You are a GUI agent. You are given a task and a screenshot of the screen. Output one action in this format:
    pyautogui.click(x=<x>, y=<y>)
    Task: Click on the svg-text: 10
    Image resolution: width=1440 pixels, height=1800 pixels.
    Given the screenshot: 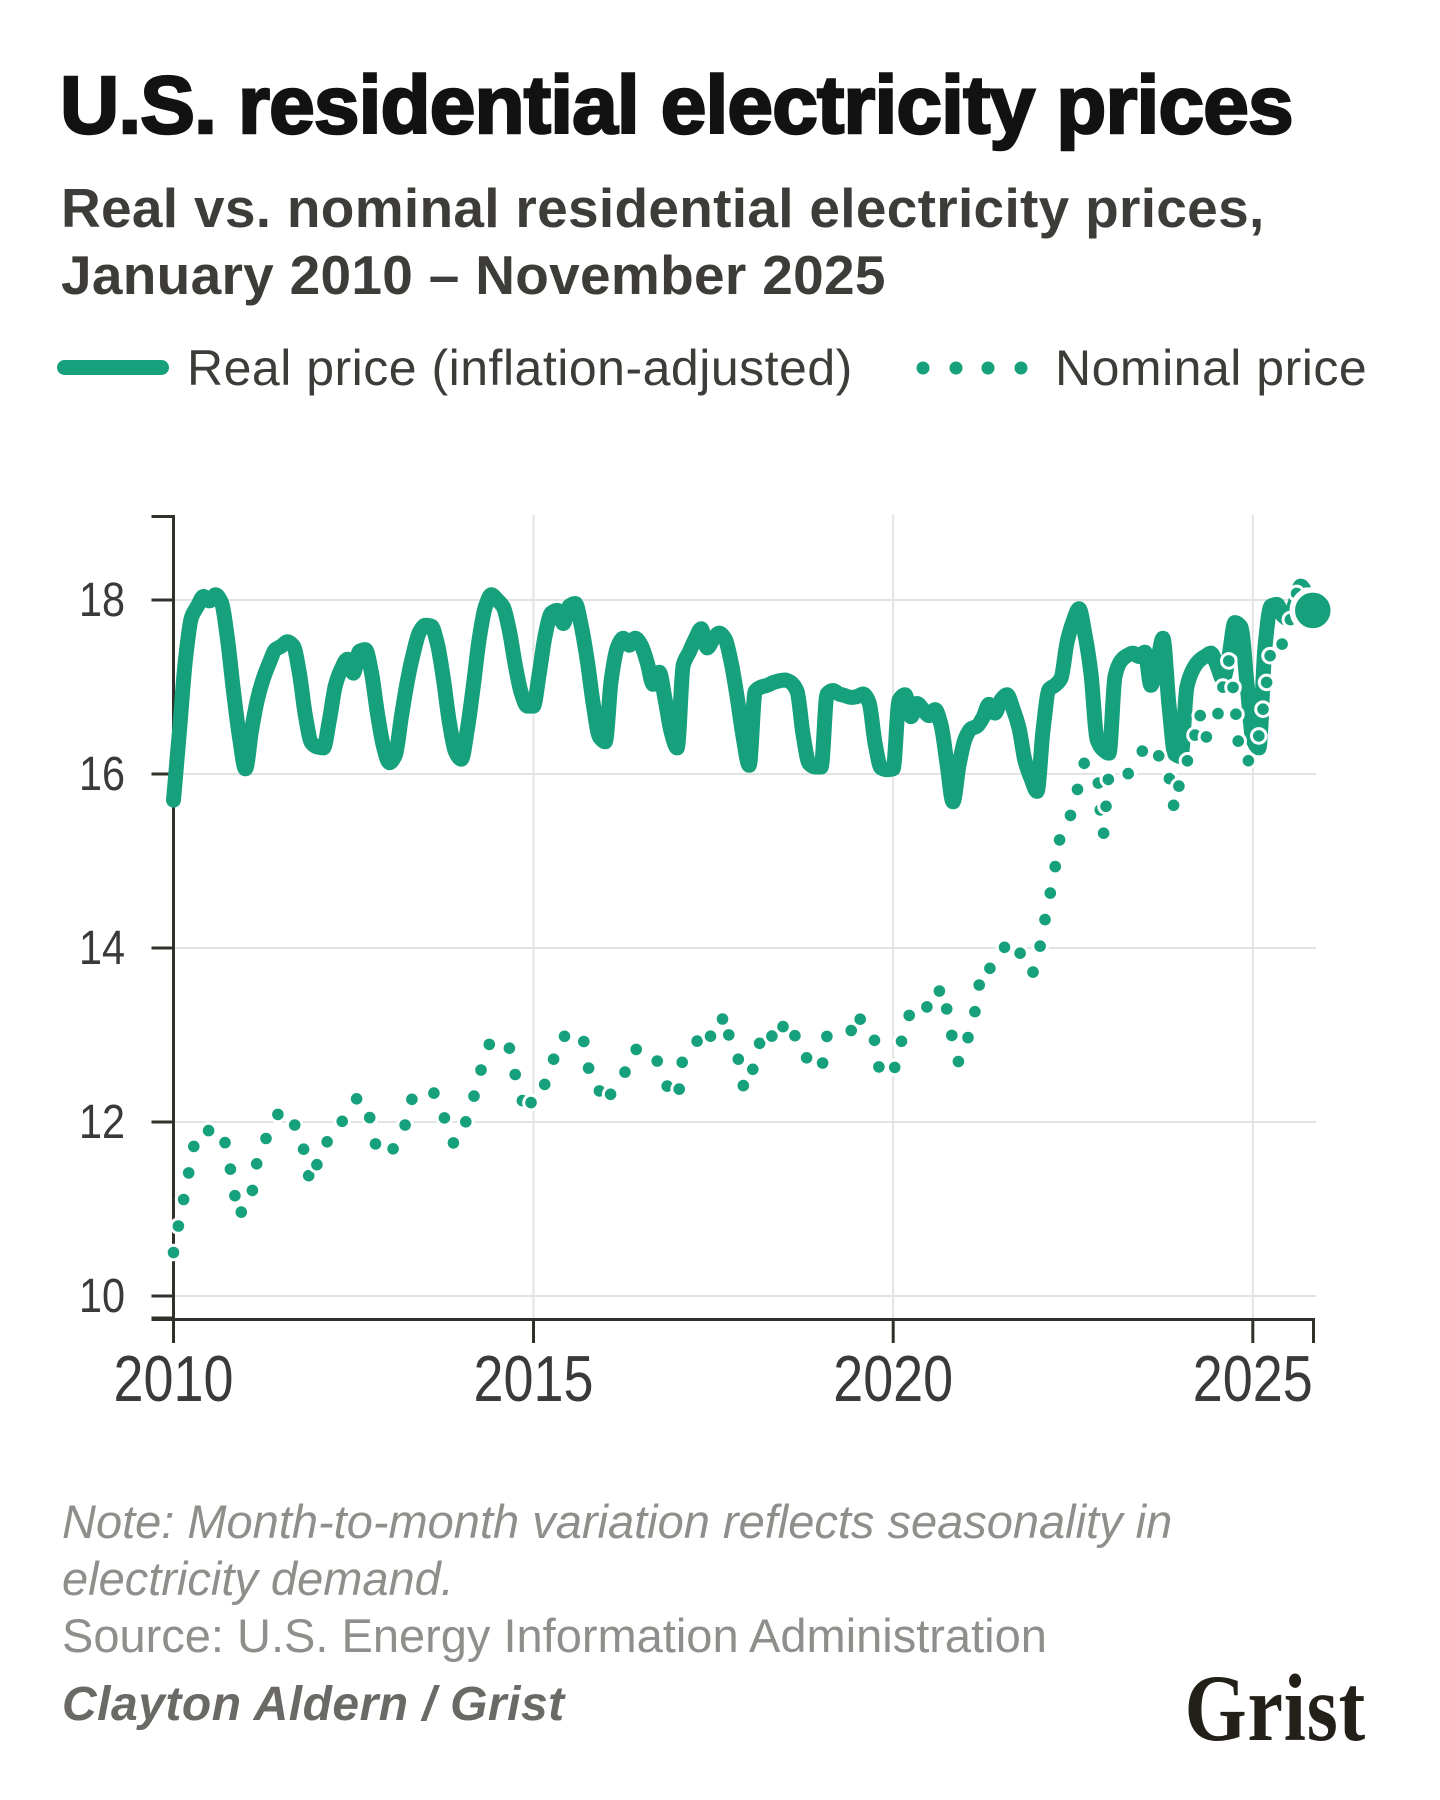 What is the action you would take?
    pyautogui.click(x=102, y=1296)
    